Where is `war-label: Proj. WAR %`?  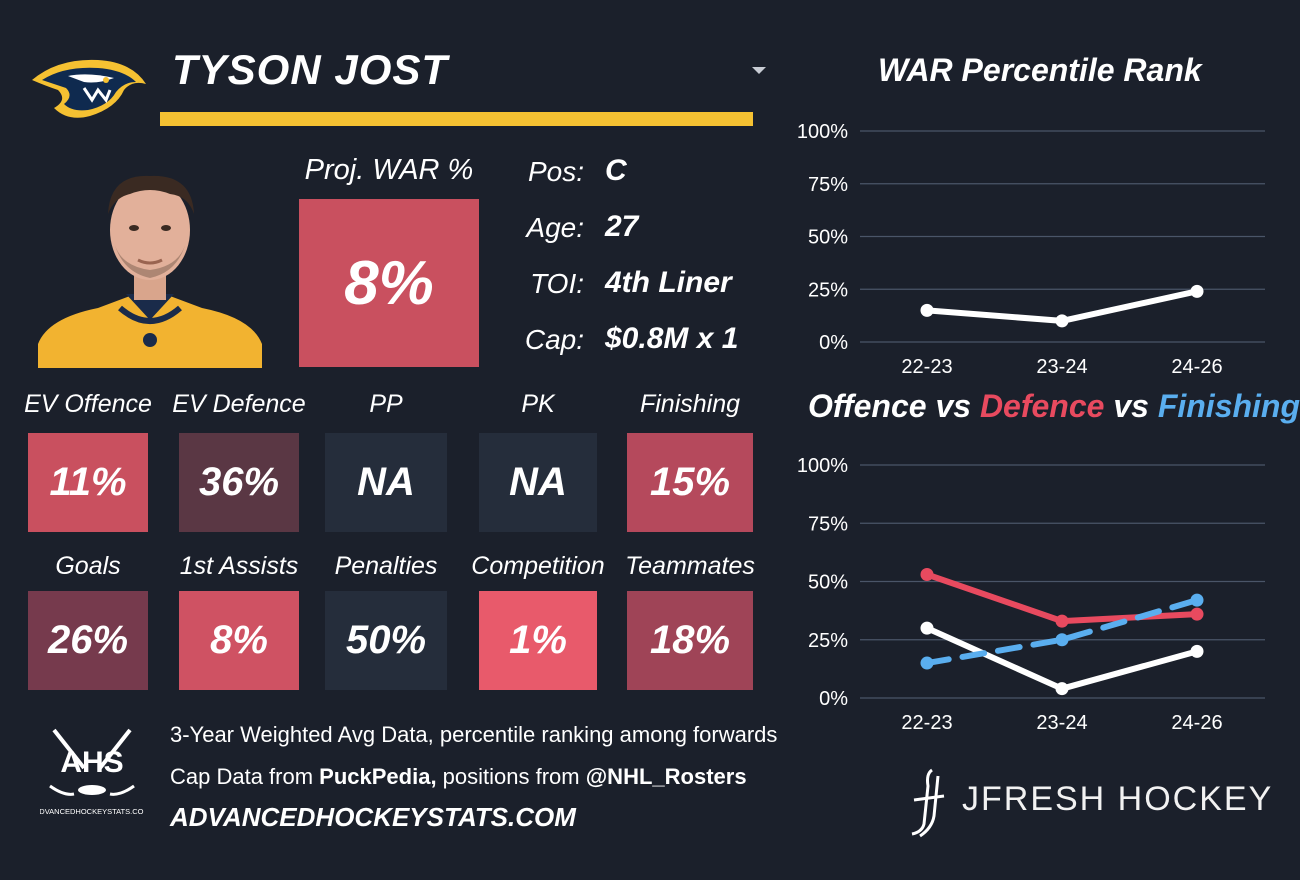 war-label: Proj. WAR % is located at coordinates (389, 170).